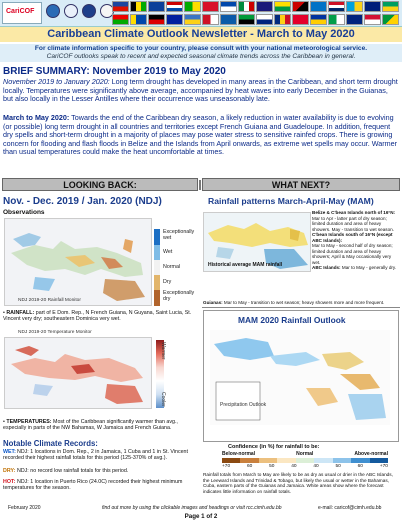  What do you see at coordinates (24, 508) in the screenshot?
I see `footer-date: February 2020` at bounding box center [24, 508].